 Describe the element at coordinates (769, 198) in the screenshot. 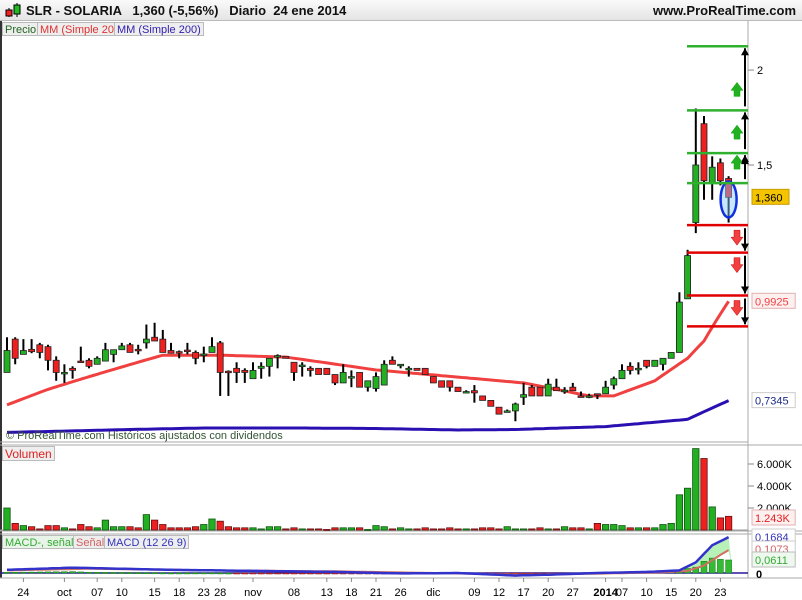

I see `price-tag-last: 1,360` at that location.